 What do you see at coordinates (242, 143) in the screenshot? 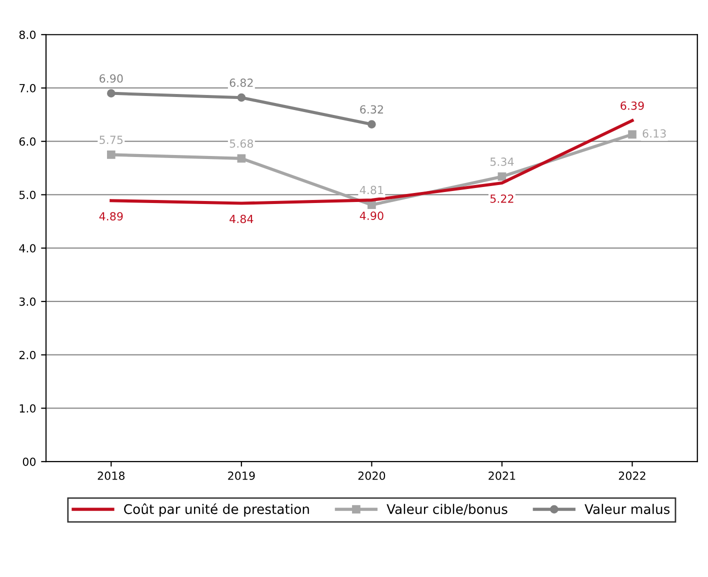
I see `data-label: 5.68` at bounding box center [242, 143].